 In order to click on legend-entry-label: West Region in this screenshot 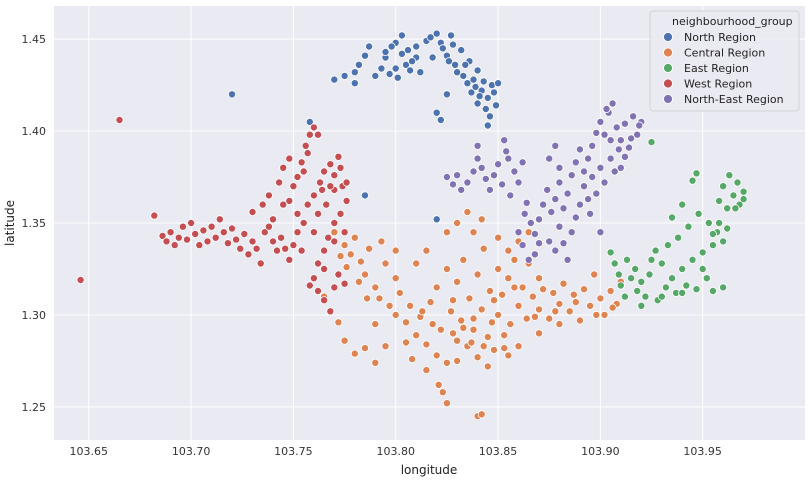, I will do `click(718, 84)`.